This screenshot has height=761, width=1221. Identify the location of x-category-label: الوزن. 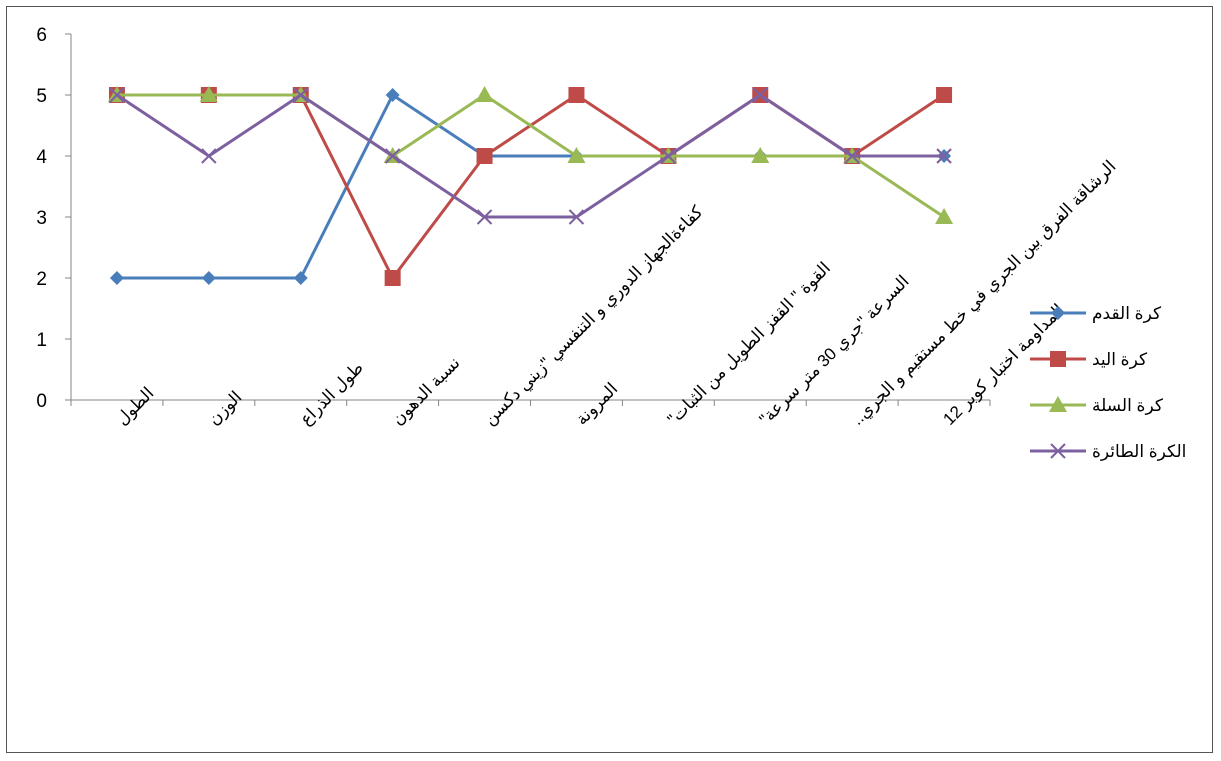
(224, 408).